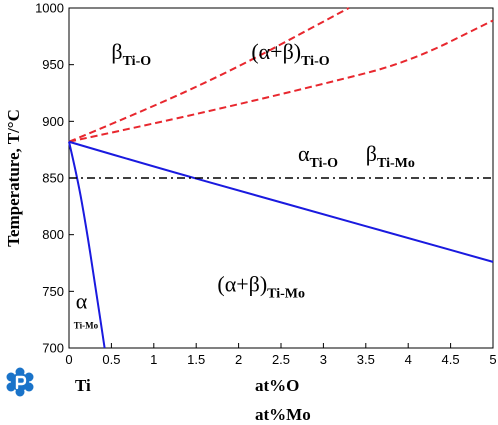  What do you see at coordinates (283, 414) in the screenshot?
I see `x-axis-label-molybdenum: at%Mo` at bounding box center [283, 414].